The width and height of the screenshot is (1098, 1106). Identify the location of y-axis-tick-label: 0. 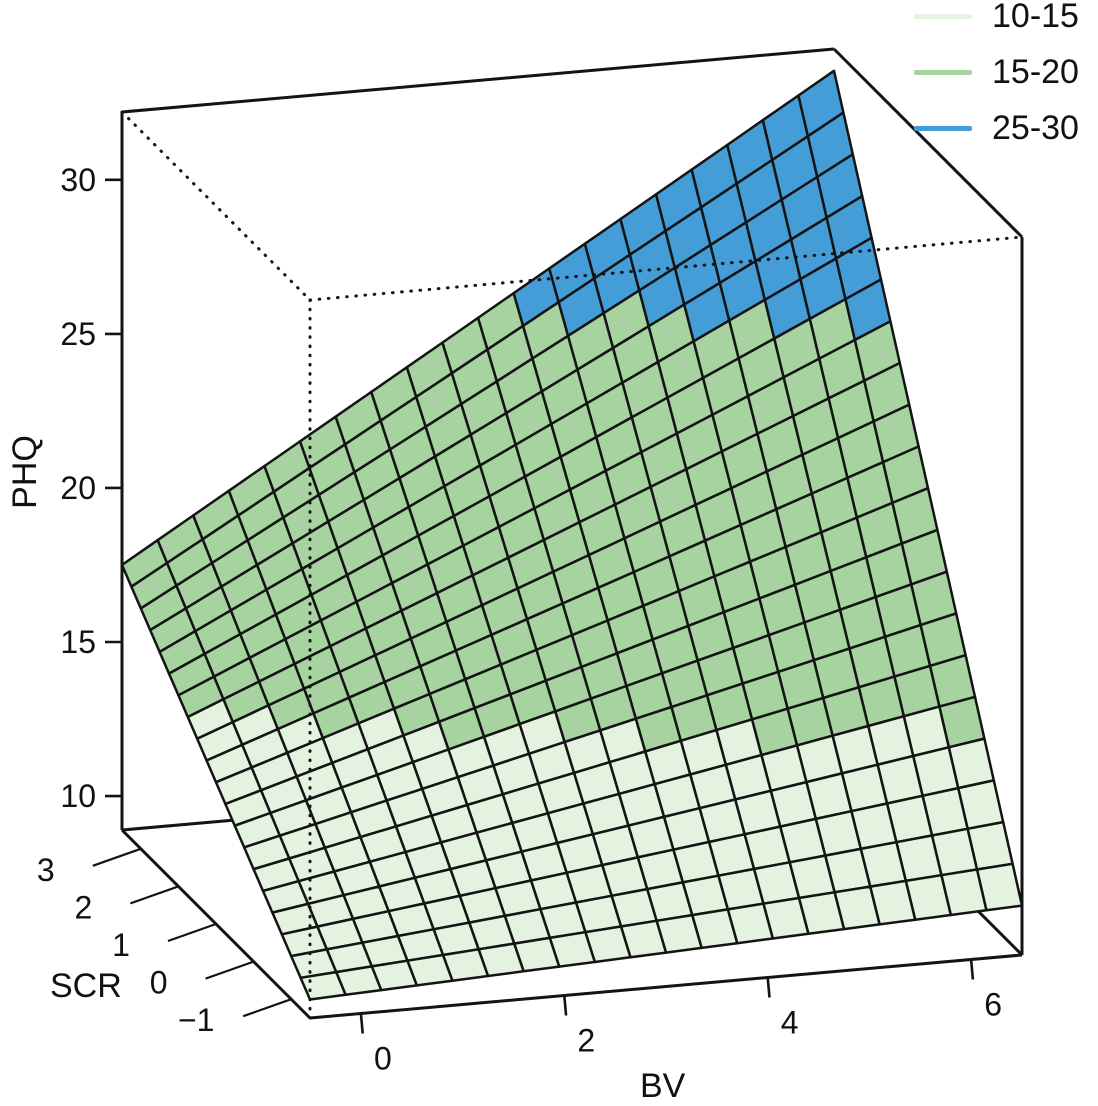
(159, 983).